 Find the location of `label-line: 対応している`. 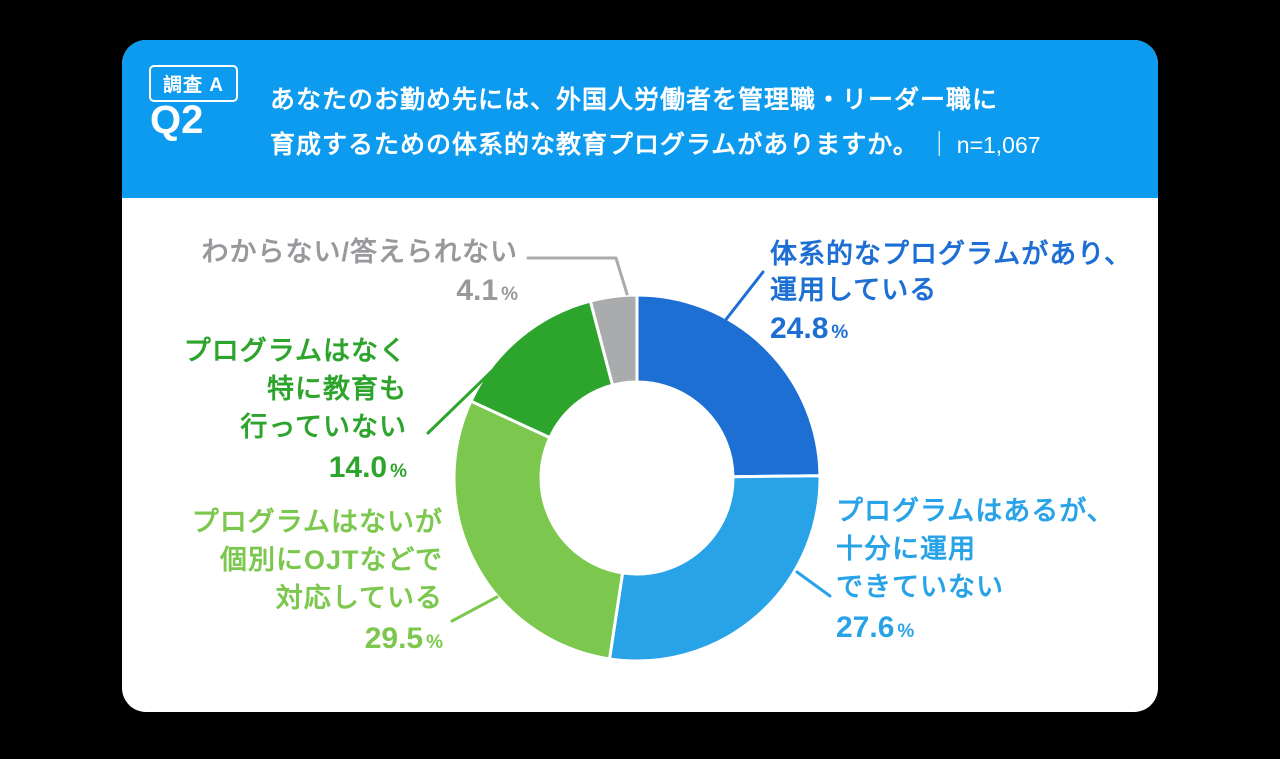

label-line: 対応している is located at coordinates (359, 598).